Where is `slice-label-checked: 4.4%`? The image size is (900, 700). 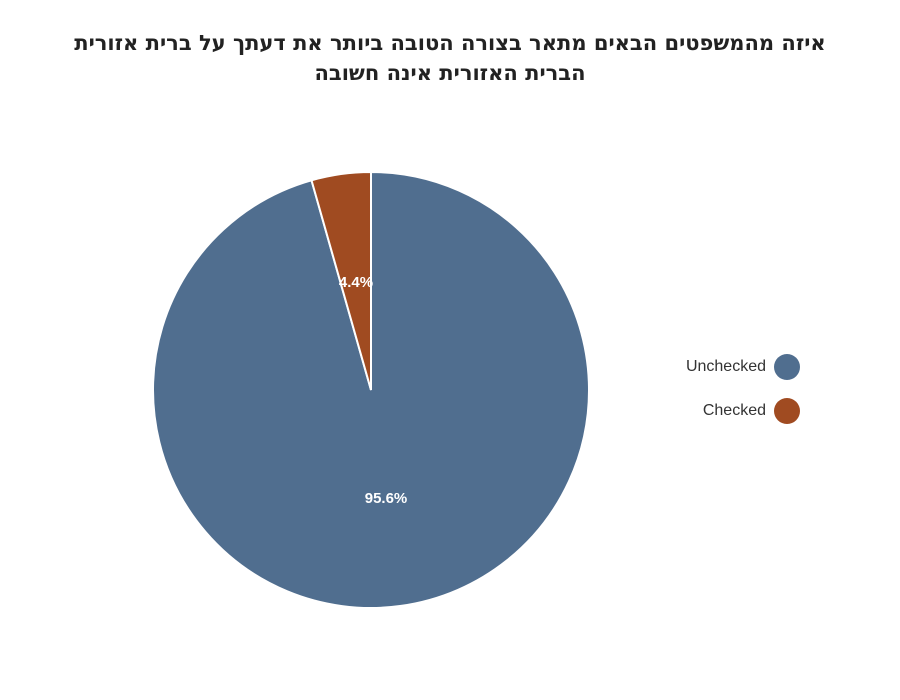
slice-label-checked: 4.4% is located at coordinates (356, 282).